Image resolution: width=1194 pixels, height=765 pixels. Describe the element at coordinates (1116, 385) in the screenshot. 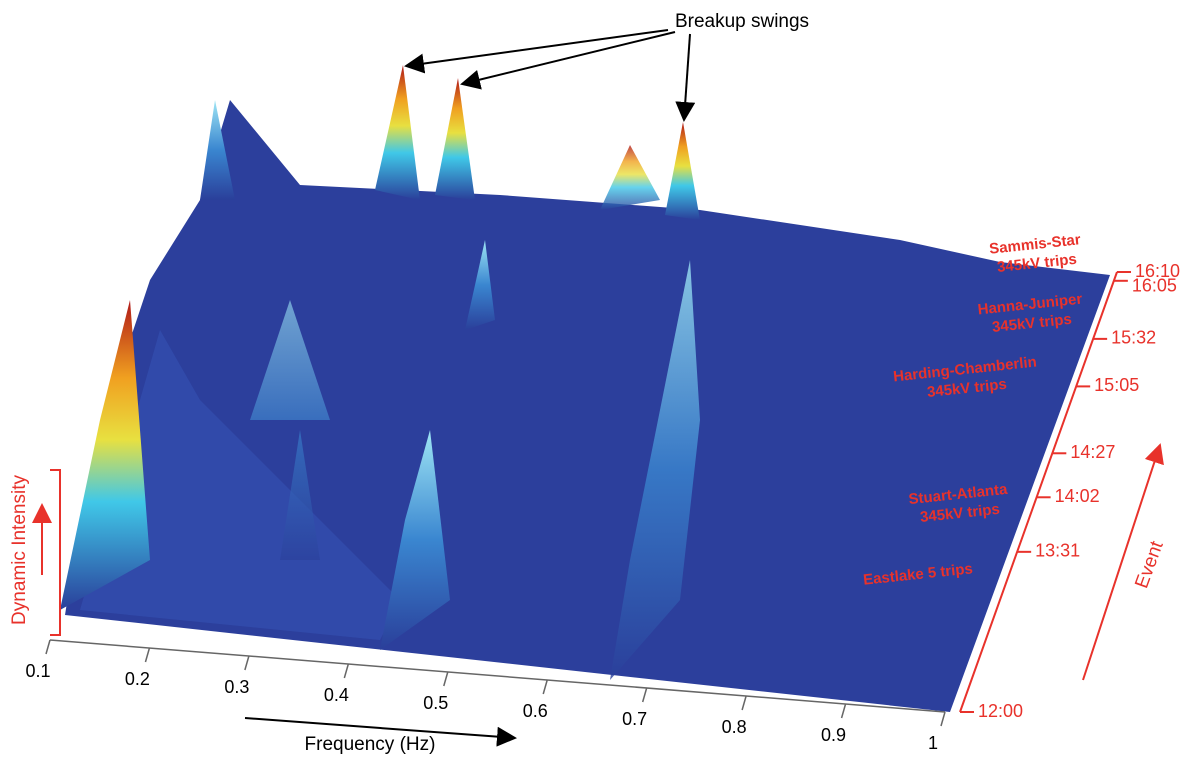

I see `time-tick-label: 15:05` at that location.